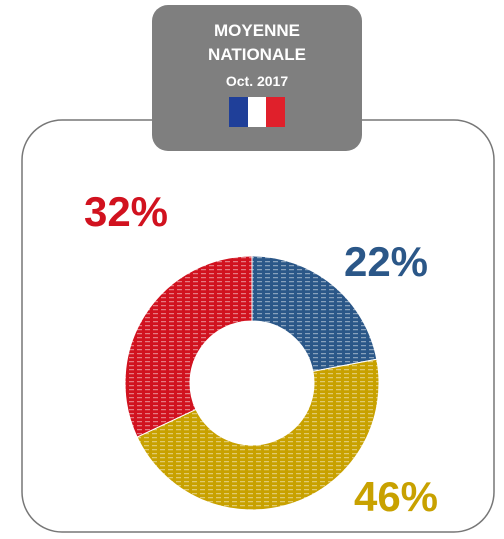 The image size is (504, 539). Describe the element at coordinates (396, 496) in the screenshot. I see `value-label: 46%` at that location.